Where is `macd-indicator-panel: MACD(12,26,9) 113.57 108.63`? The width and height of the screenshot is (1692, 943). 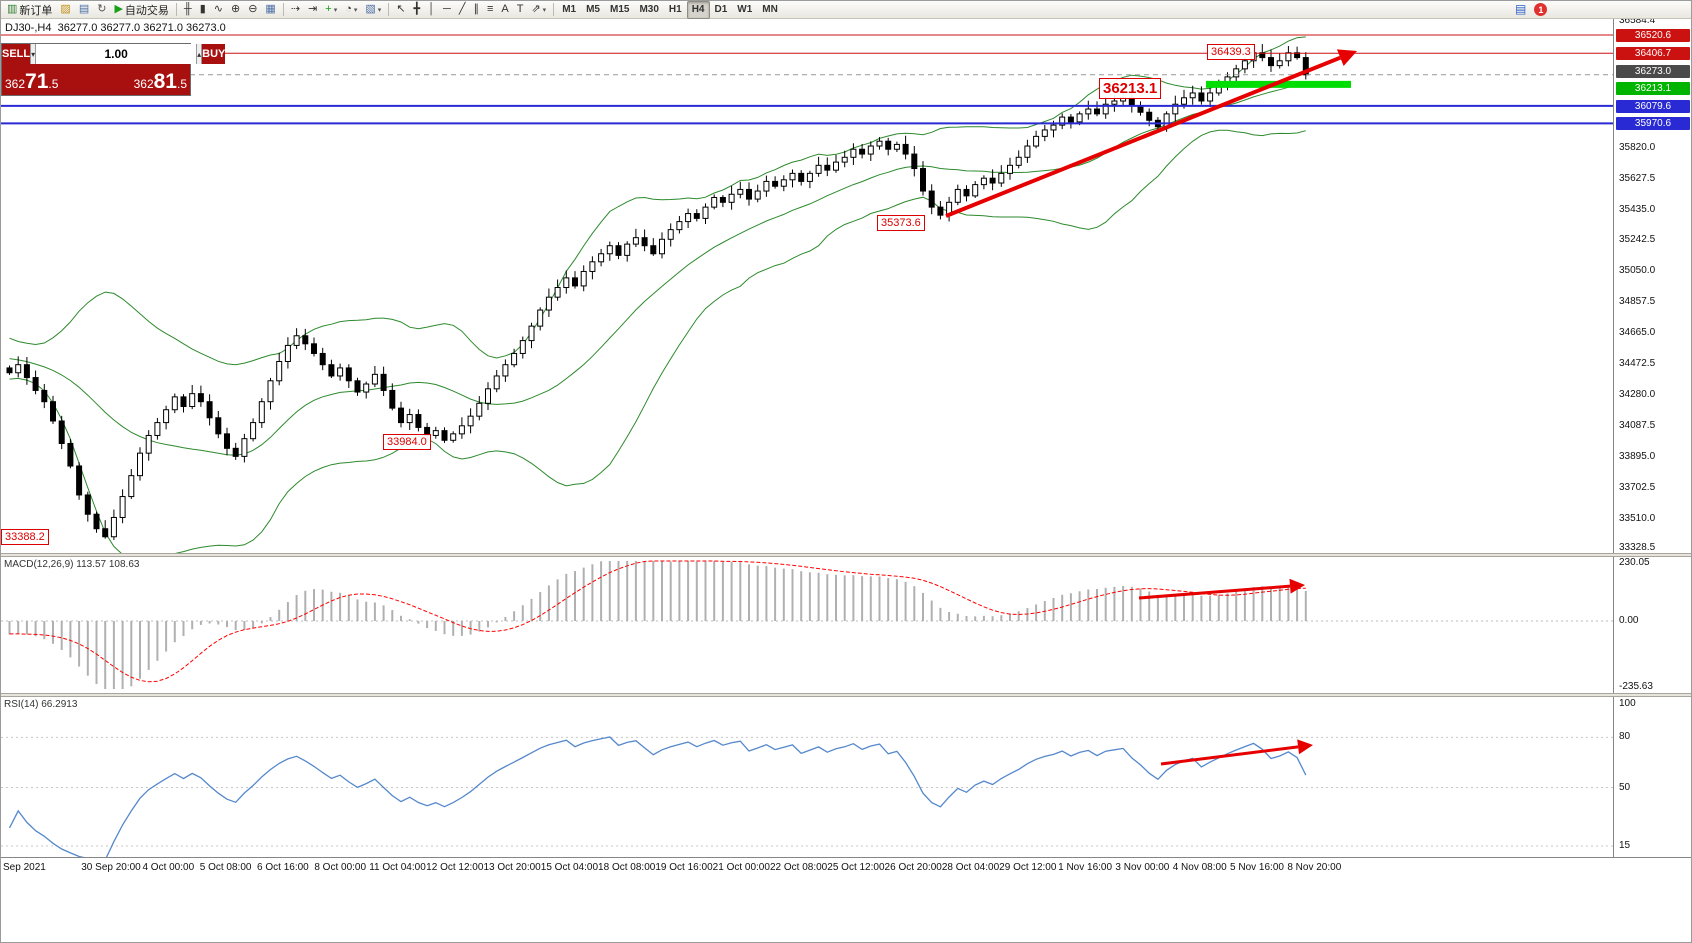
macd-indicator-panel: MACD(12,26,9) 113.57 108.63 is located at coordinates (807, 625).